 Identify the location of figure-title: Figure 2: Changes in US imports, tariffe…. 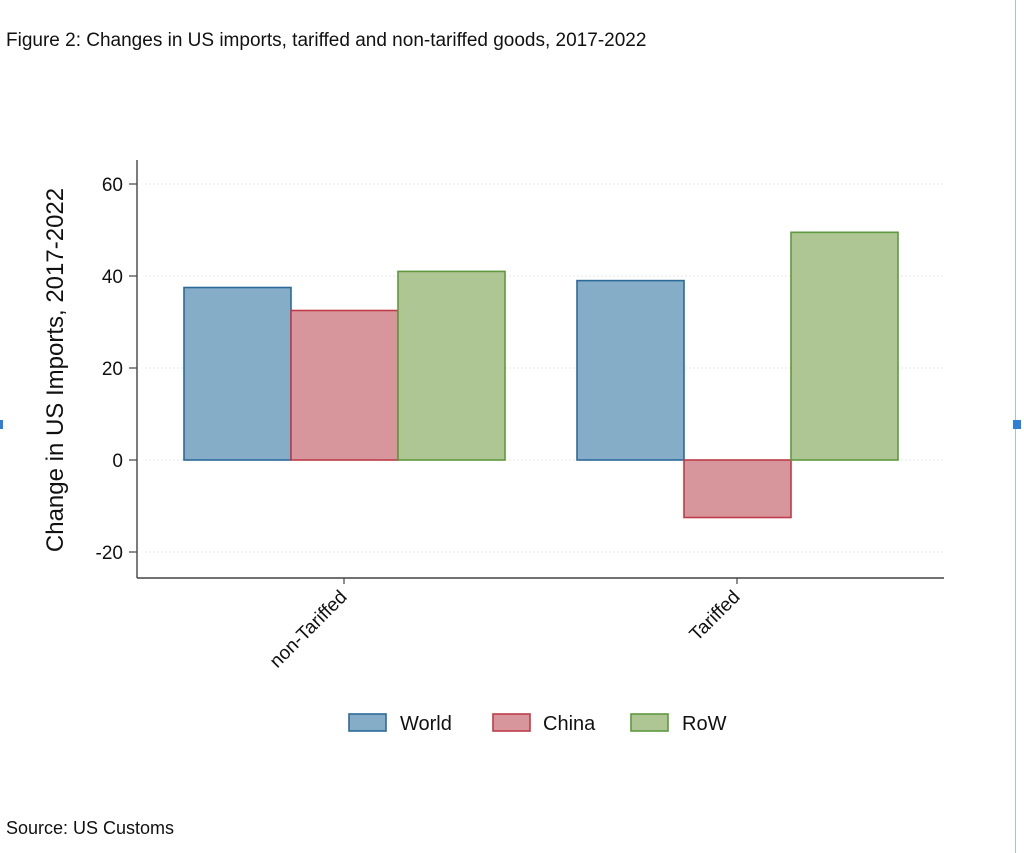
(326, 40).